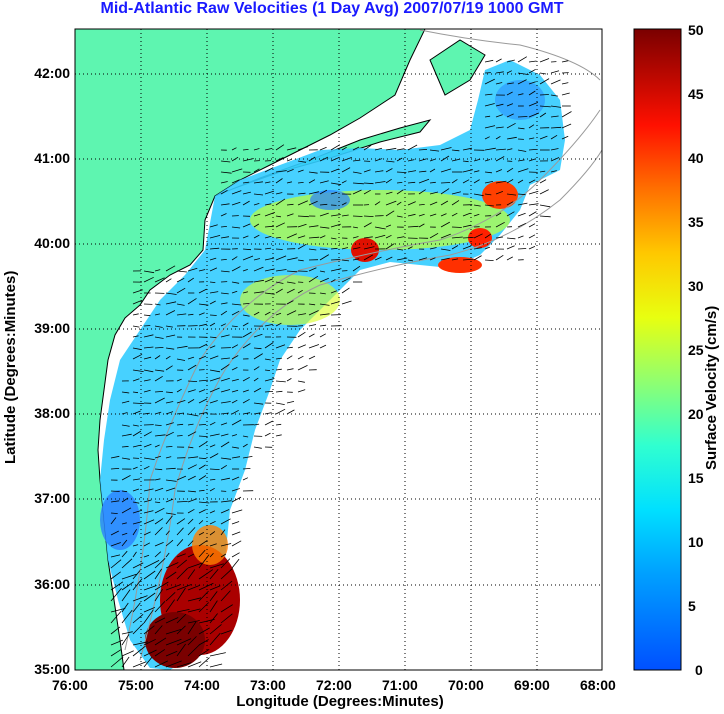 Image resolution: width=724 pixels, height=714 pixels. What do you see at coordinates (466, 685) in the screenshot?
I see `x-tick-label: 70:00` at bounding box center [466, 685].